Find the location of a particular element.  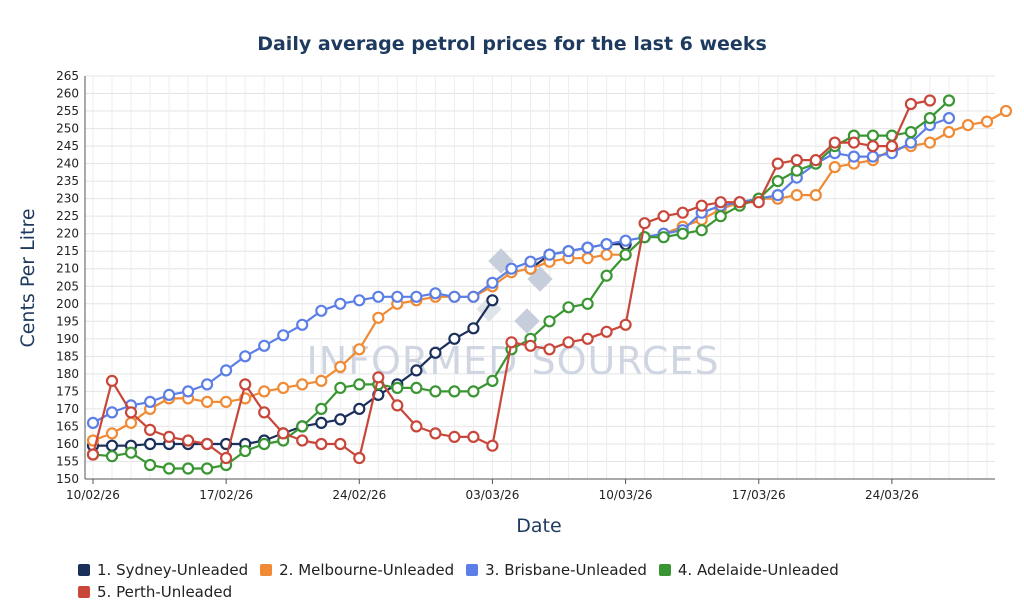

legend-item-melbourne: 2. Melbourne-Unleaded is located at coordinates (357, 570).